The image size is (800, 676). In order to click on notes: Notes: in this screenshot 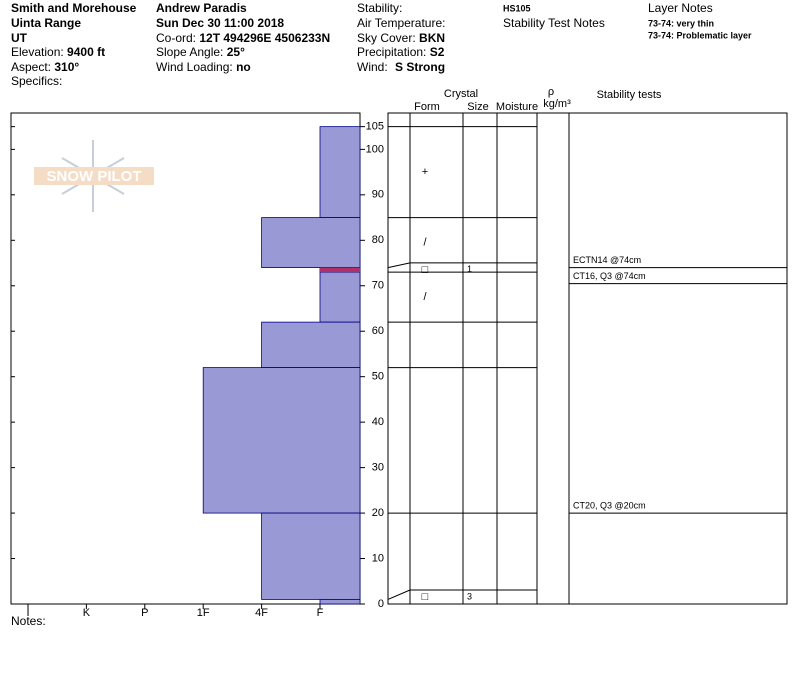, I will do `click(28, 621)`.